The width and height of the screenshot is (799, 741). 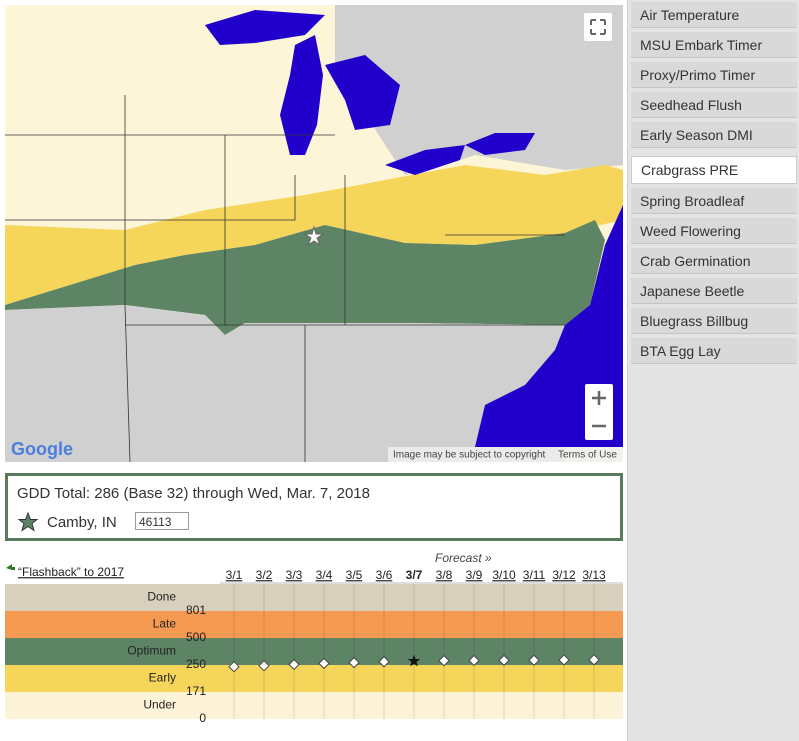 I want to click on x-tick-label: 3/10, so click(x=504, y=575).